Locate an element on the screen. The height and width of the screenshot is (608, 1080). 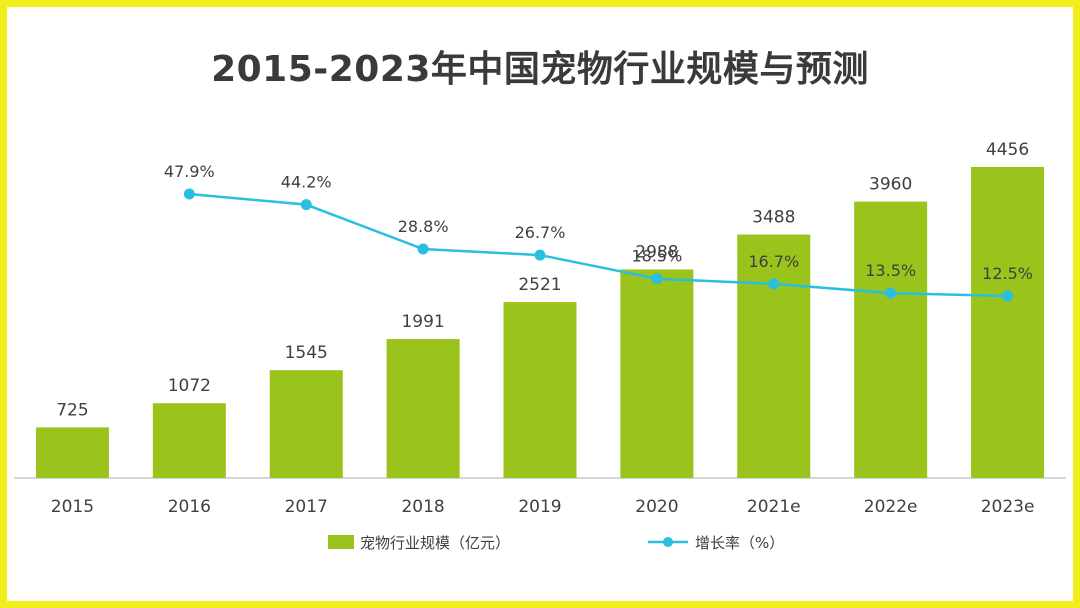
growth-rate-line is located at coordinates (598, 245).